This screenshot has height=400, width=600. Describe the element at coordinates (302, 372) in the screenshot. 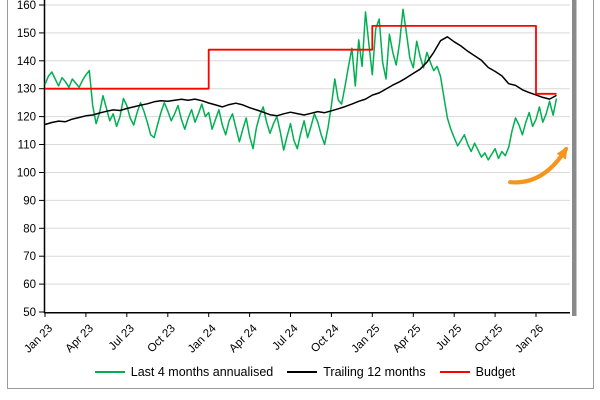

I see `legend-line-black-icon` at that location.